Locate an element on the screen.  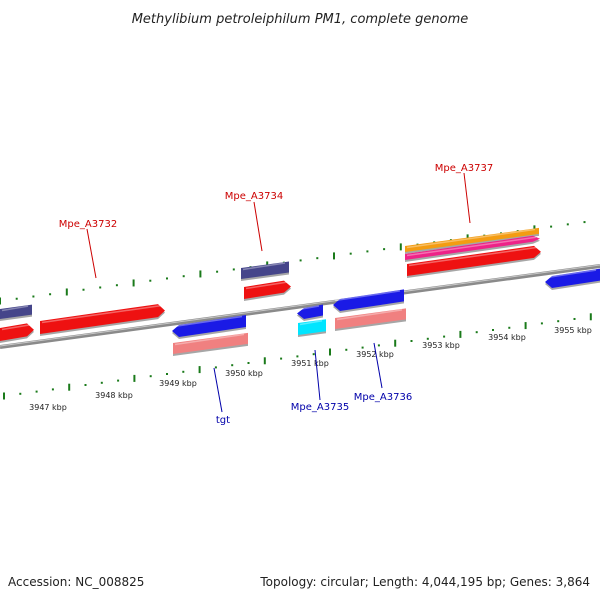
scale-label: 3952 kbp is located at coordinates (375, 354).